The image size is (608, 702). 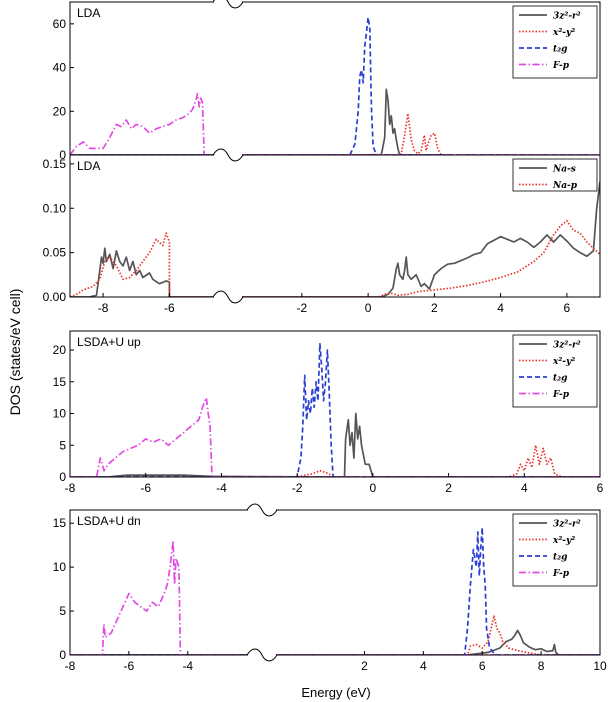 I want to click on y-tick-label: 0.00, so click(x=55, y=297).